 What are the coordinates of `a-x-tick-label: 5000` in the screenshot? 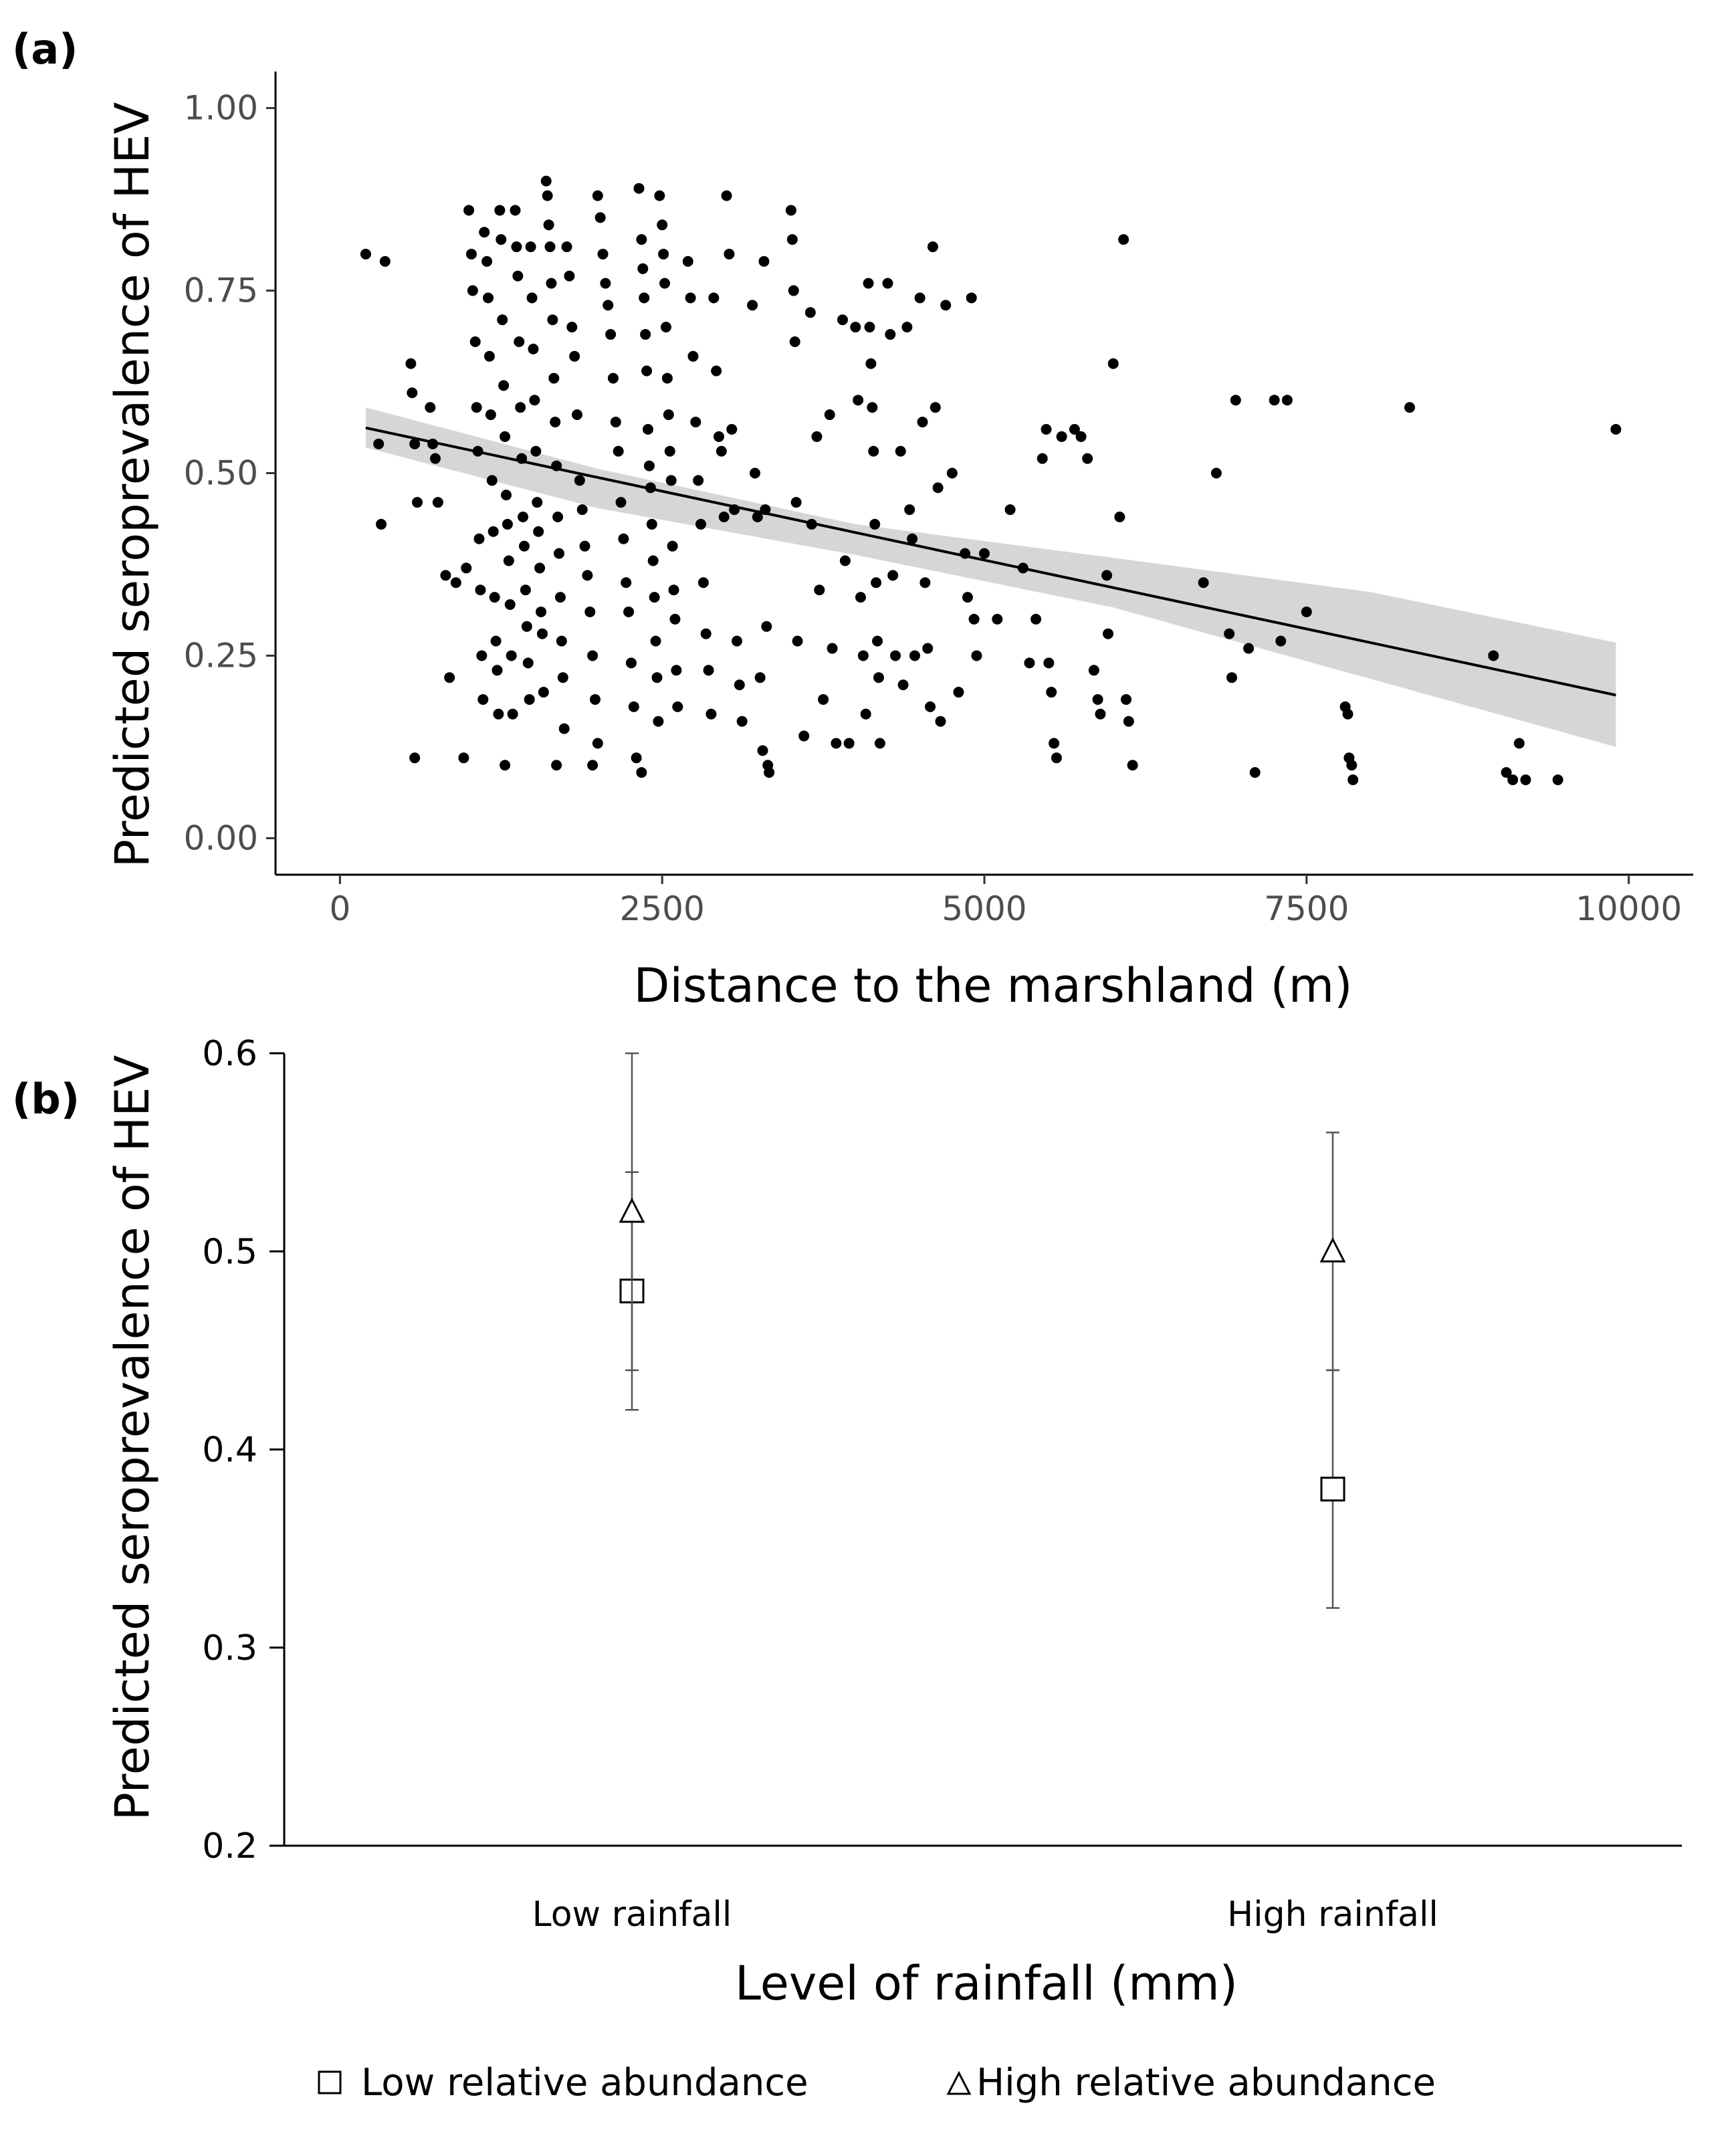 It's located at (984, 909).